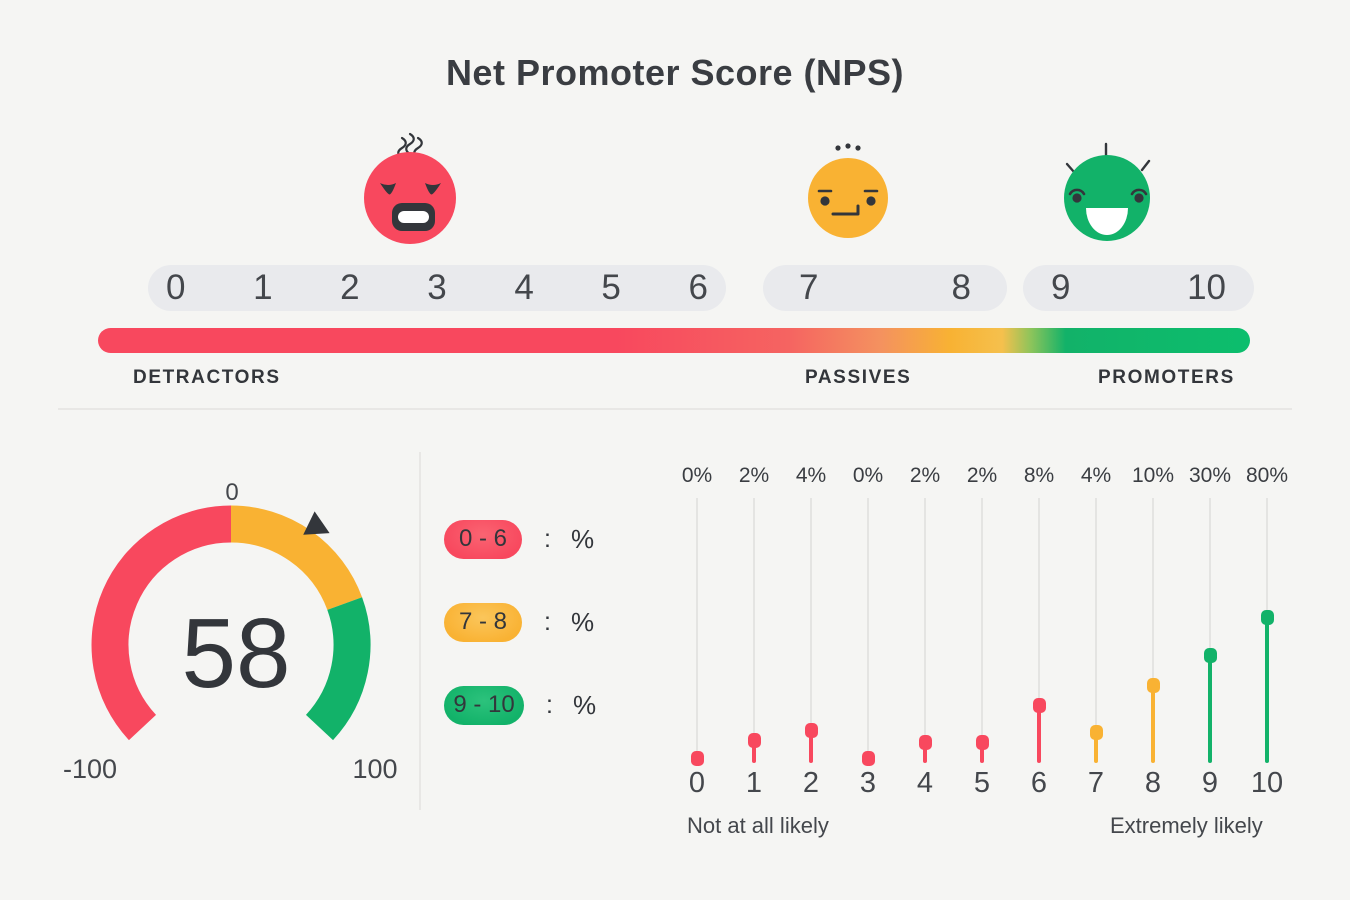  Describe the element at coordinates (1139, 198) in the screenshot. I see `eye-right` at that location.